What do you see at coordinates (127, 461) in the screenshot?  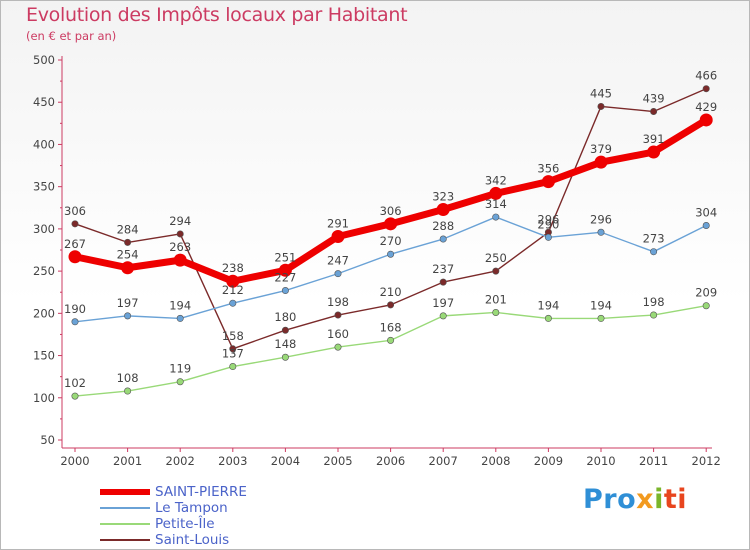 I see `x-tick-label: 2001` at bounding box center [127, 461].